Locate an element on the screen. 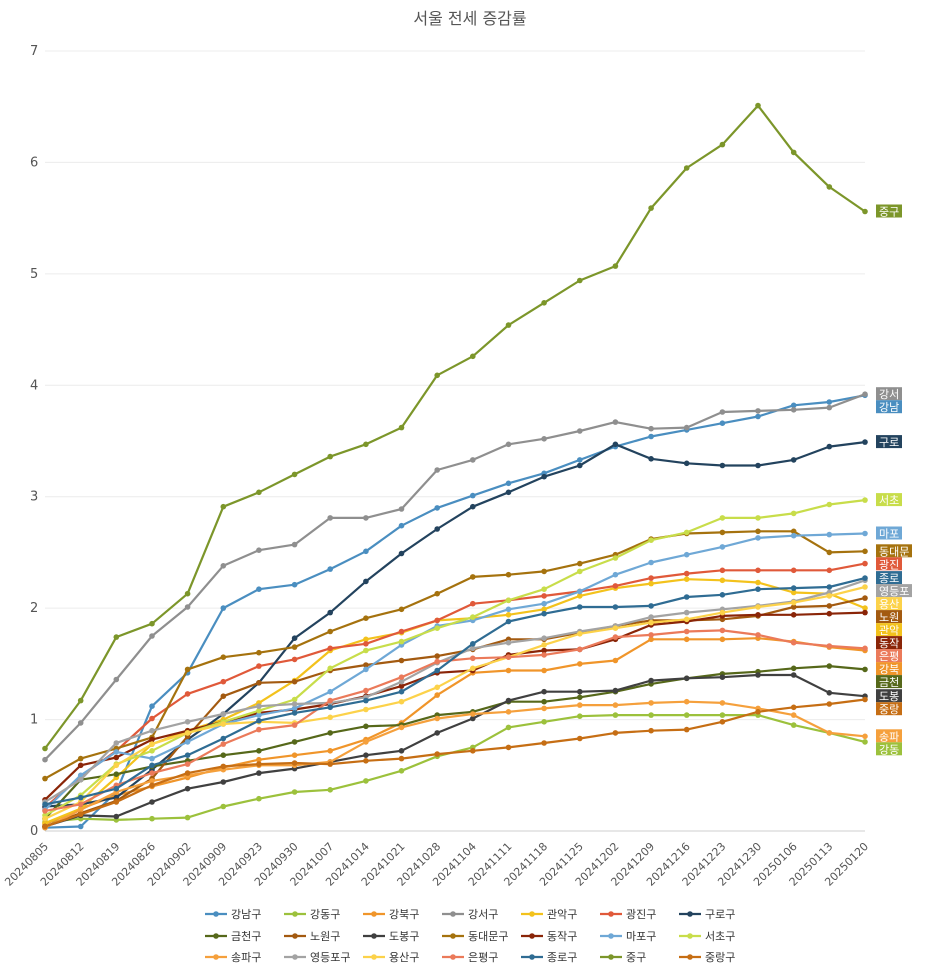 The height and width of the screenshot is (973, 943). end-tag-box is located at coordinates (889, 394).